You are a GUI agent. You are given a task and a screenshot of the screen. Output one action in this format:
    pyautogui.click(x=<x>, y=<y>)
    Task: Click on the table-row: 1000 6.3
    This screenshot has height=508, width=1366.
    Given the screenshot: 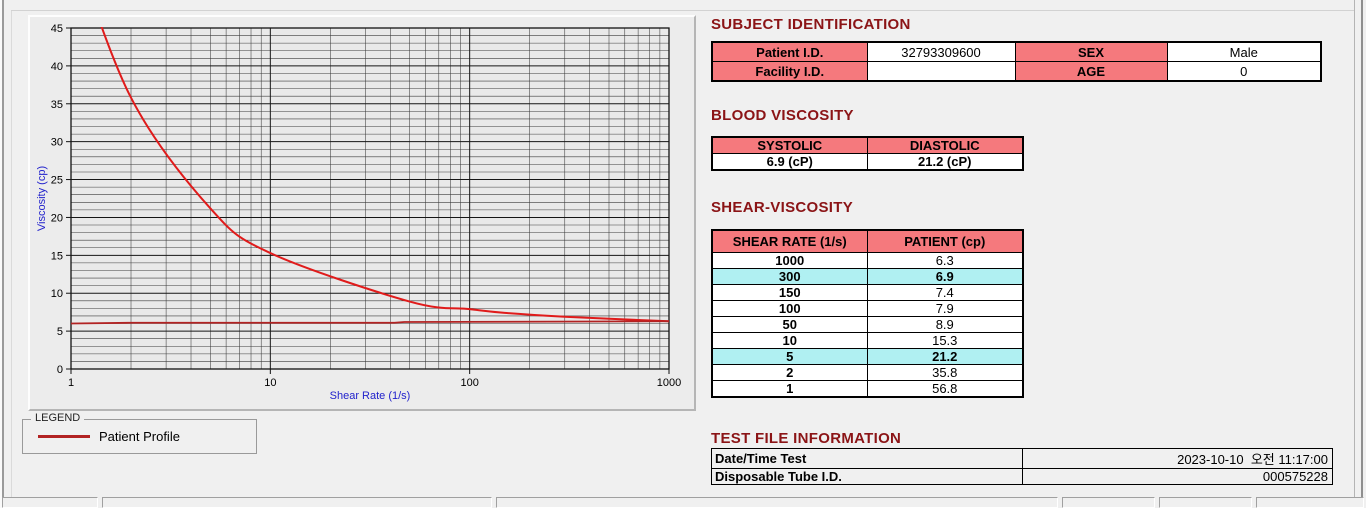 What is the action you would take?
    pyautogui.click(x=867, y=260)
    